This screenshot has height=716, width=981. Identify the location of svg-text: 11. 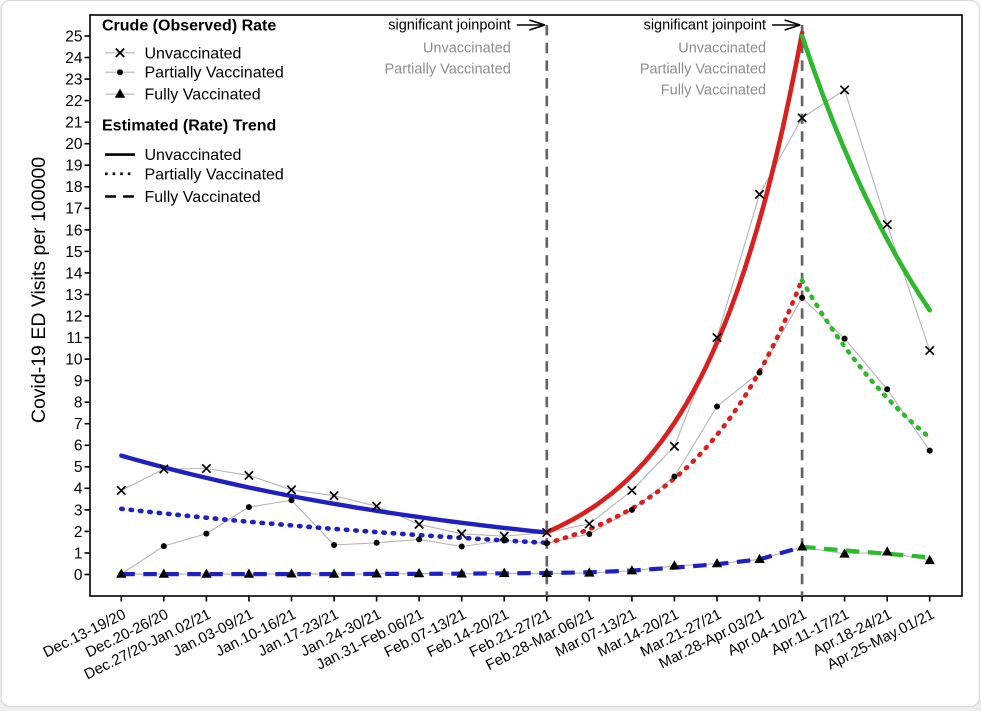
(74, 338).